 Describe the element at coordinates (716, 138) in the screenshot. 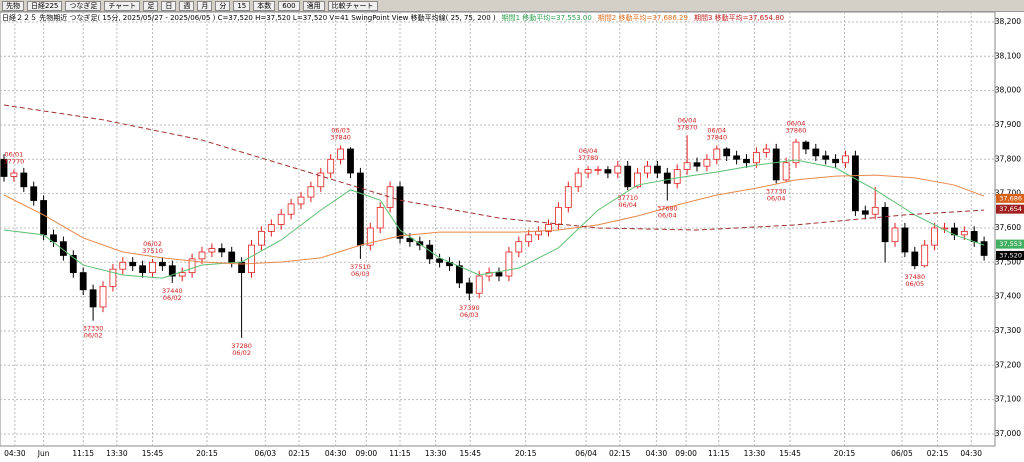

I see `swing-price: 37840` at that location.